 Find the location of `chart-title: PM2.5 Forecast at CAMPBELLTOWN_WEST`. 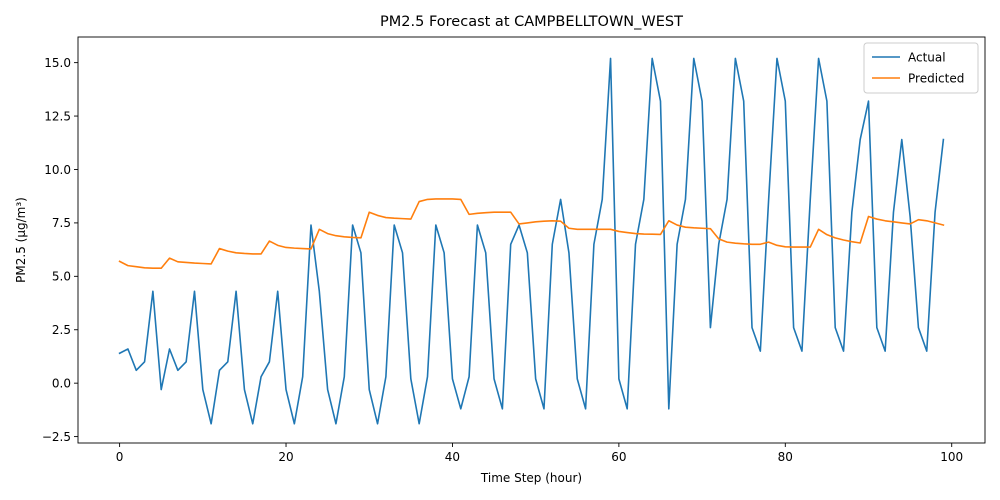

chart-title: PM2.5 Forecast at CAMPBELLTOWN_WEST is located at coordinates (531, 22).